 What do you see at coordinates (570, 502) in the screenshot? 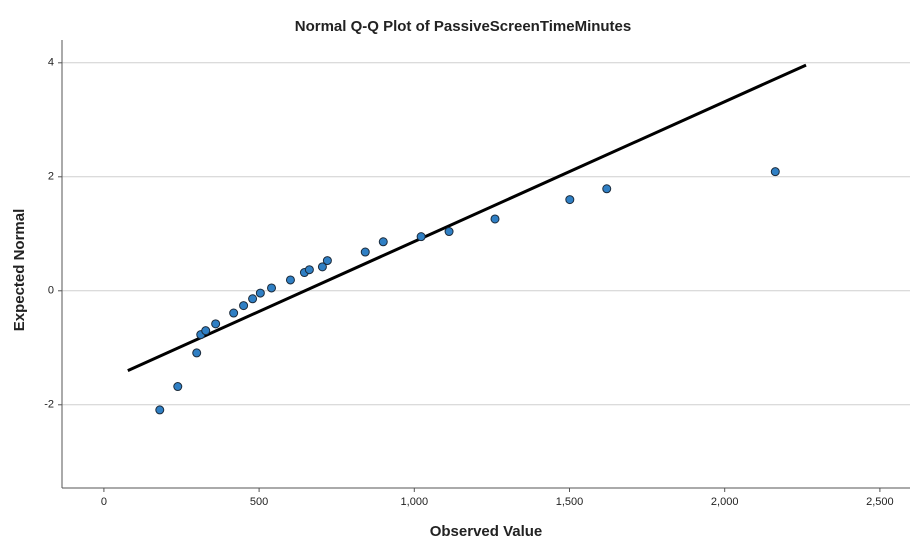
I see `x-tick-label: 1,500` at bounding box center [570, 502].